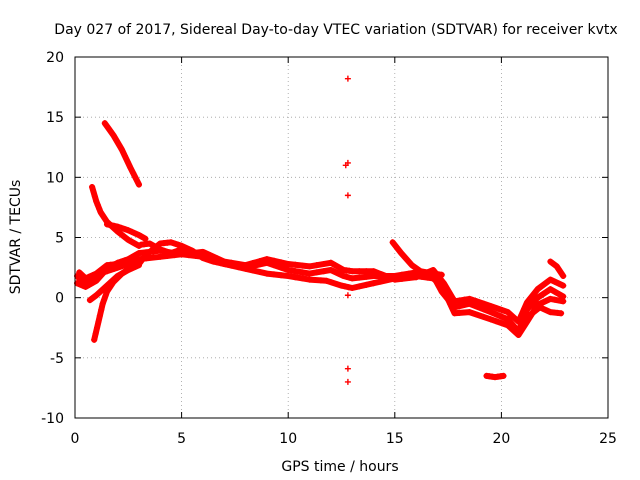 Image resolution: width=640 pixels, height=480 pixels. Describe the element at coordinates (395, 439) in the screenshot. I see `x-tick-label: 15` at that location.